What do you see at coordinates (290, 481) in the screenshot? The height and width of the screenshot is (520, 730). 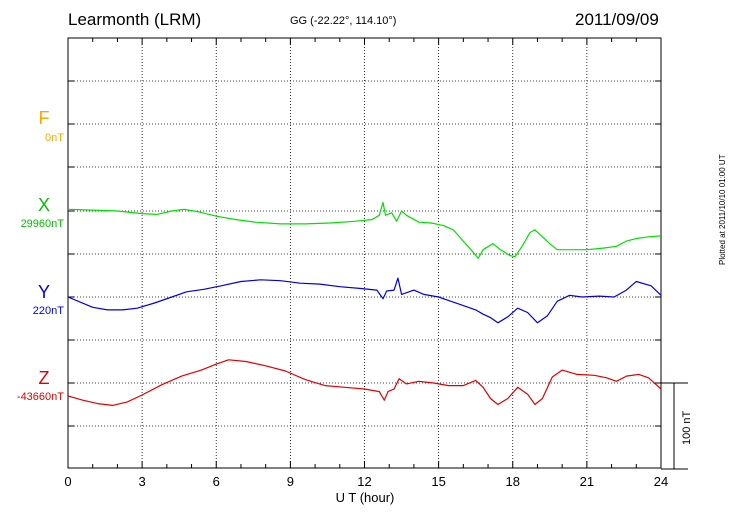 I see `x-tick-label: 9` at bounding box center [290, 481].